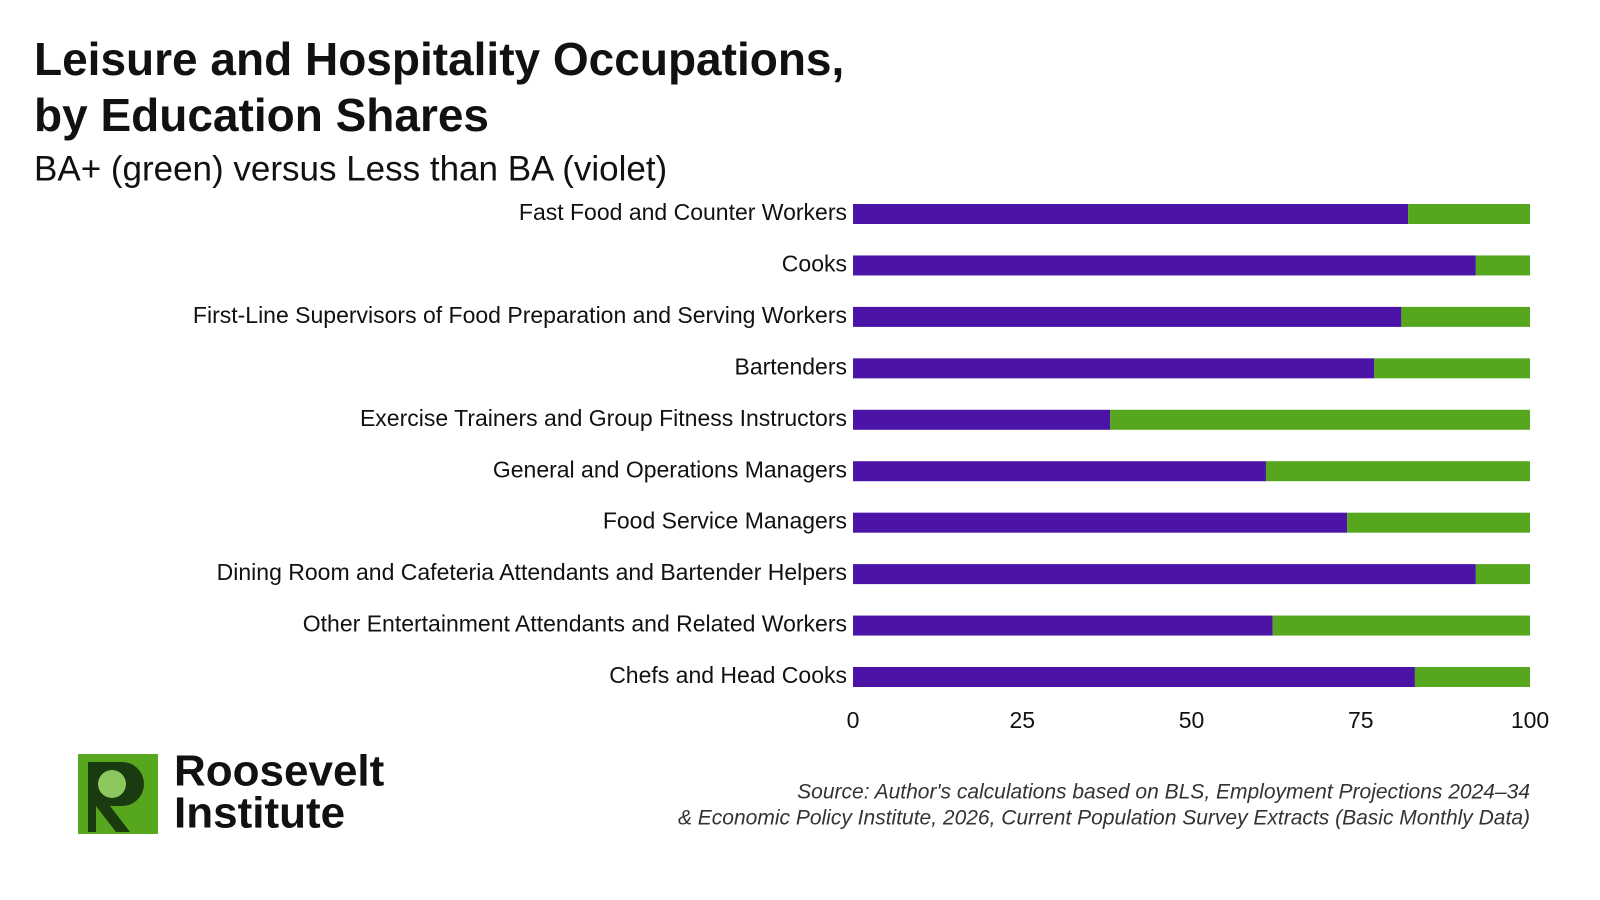  Describe the element at coordinates (728, 675) in the screenshot. I see `y-tick-label: Chefs and Head Cooks` at that location.